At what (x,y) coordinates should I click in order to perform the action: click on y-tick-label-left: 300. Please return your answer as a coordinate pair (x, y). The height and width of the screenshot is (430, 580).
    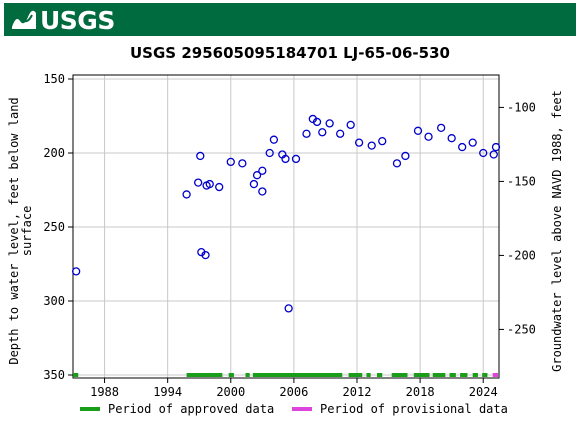
    Looking at the image, I should click on (54, 301).